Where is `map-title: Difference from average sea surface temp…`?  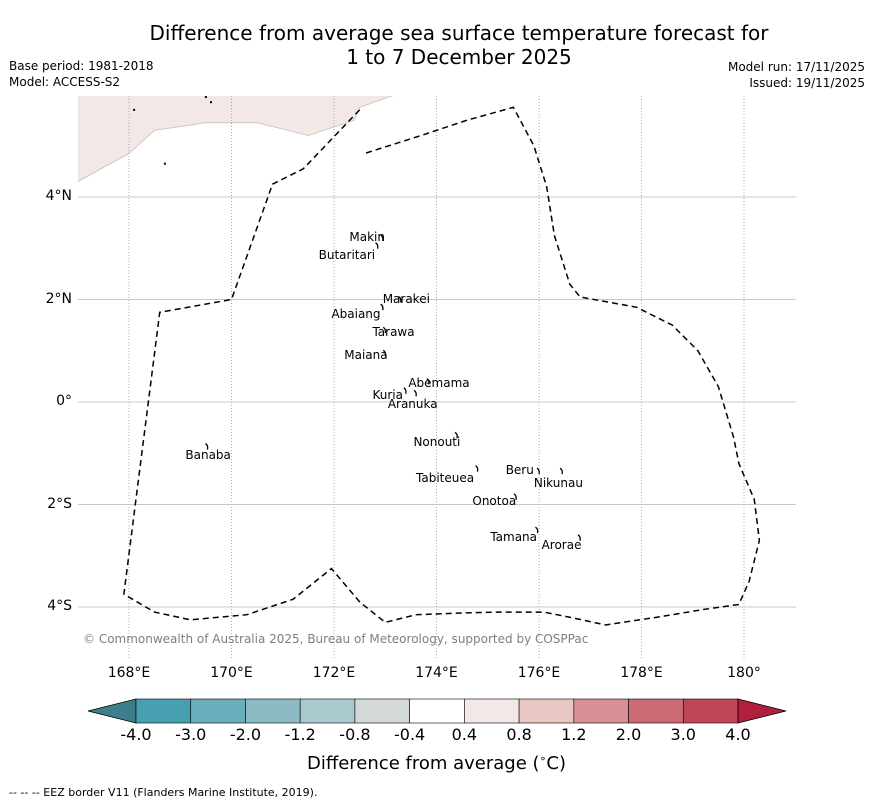
map-title: Difference from average sea surface temp… is located at coordinates (436, 45).